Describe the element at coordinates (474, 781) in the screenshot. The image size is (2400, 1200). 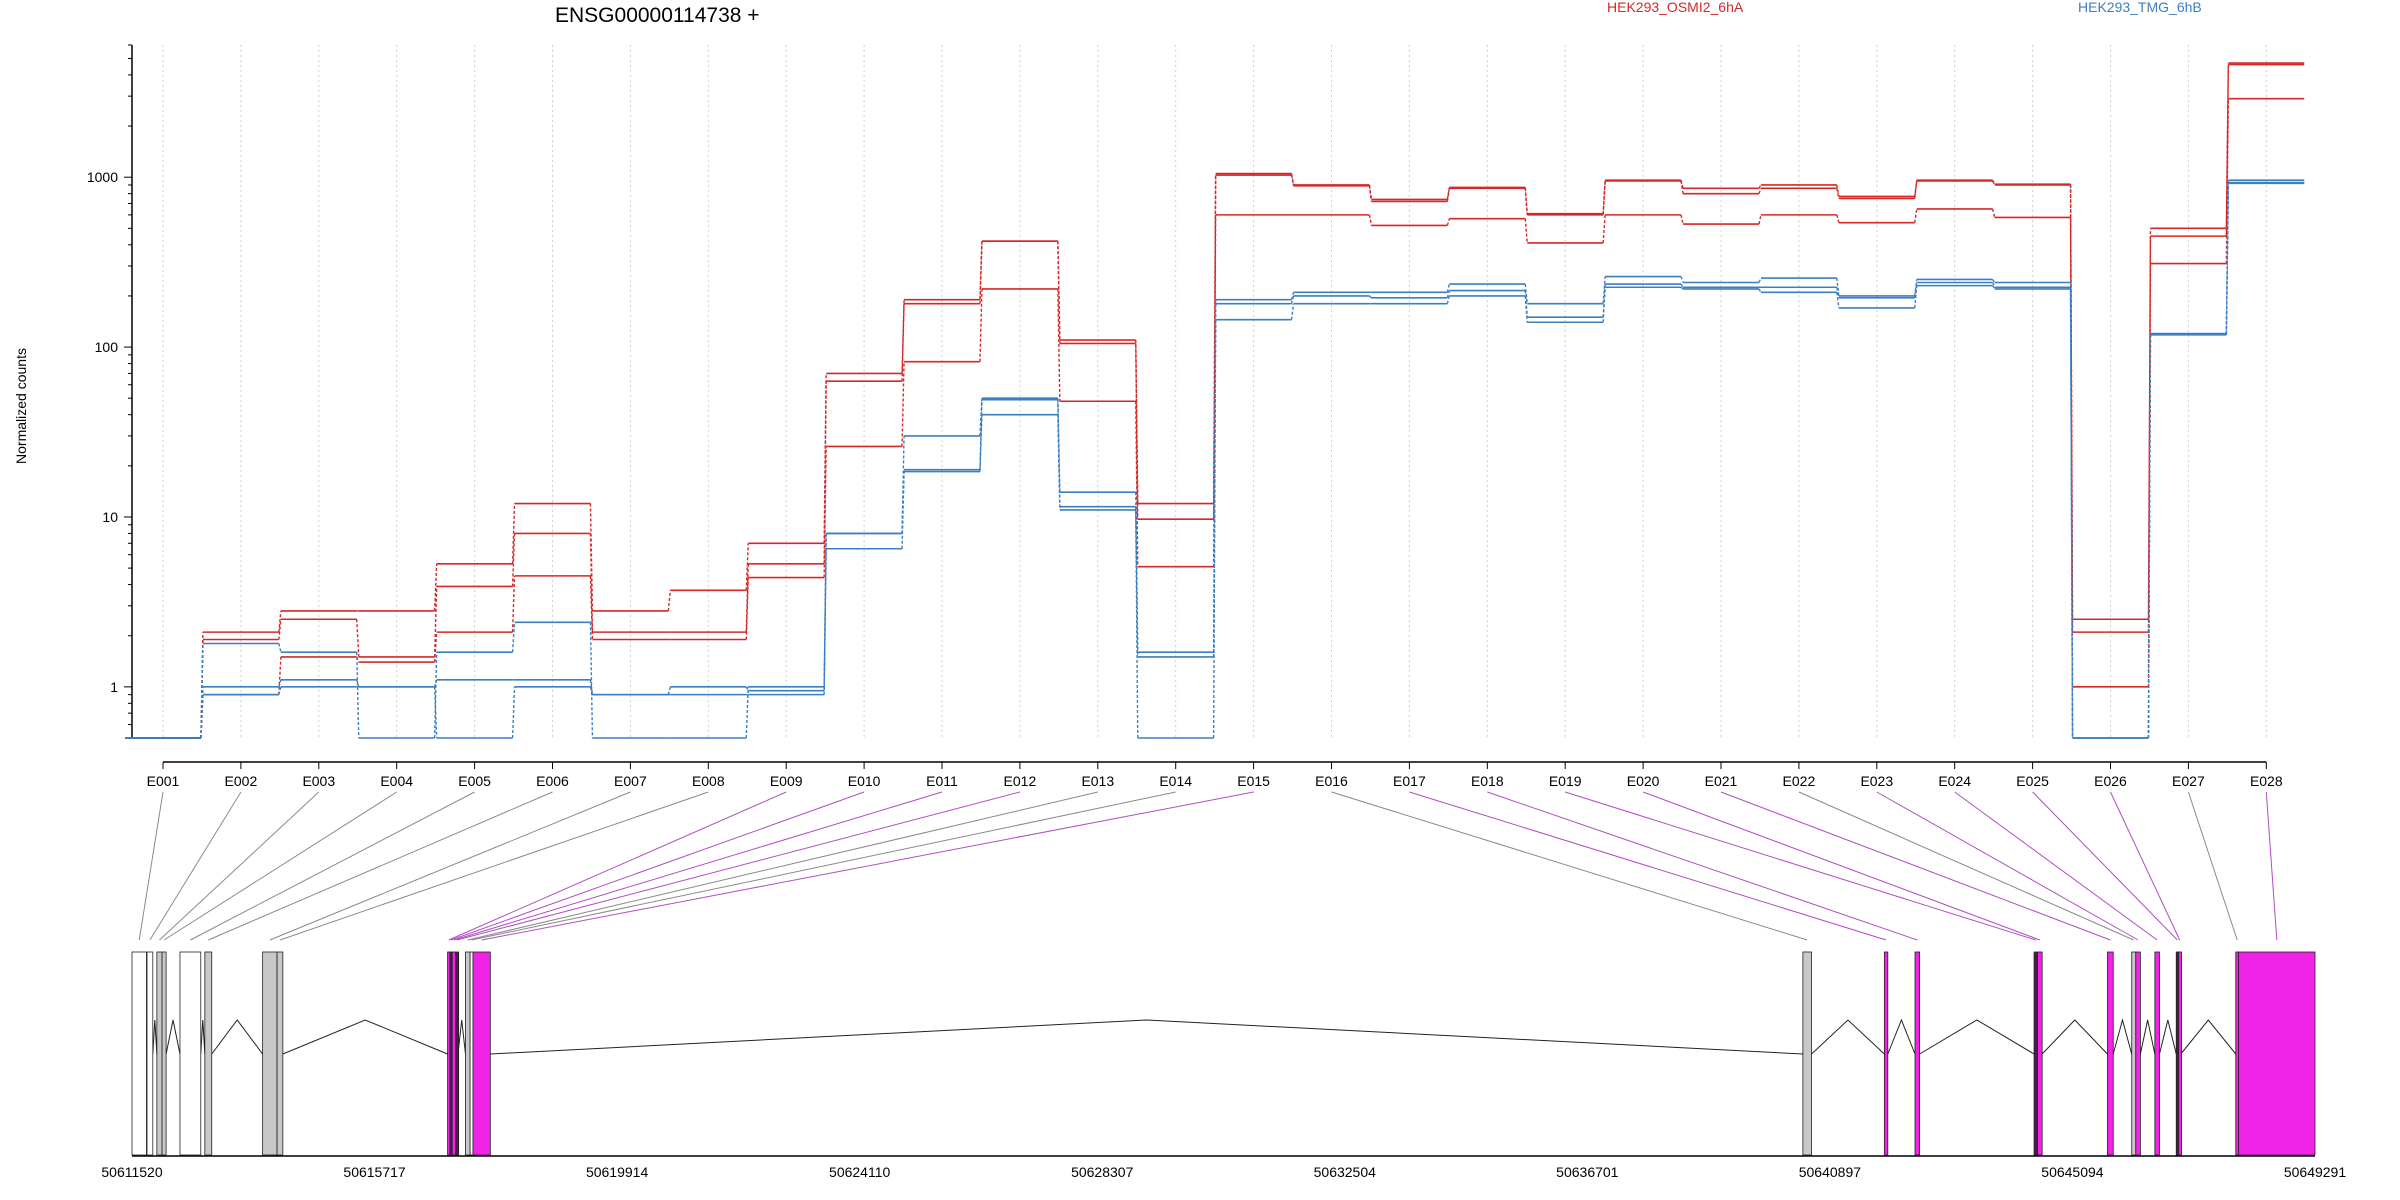
I see `exon-bin-label: E005` at that location.